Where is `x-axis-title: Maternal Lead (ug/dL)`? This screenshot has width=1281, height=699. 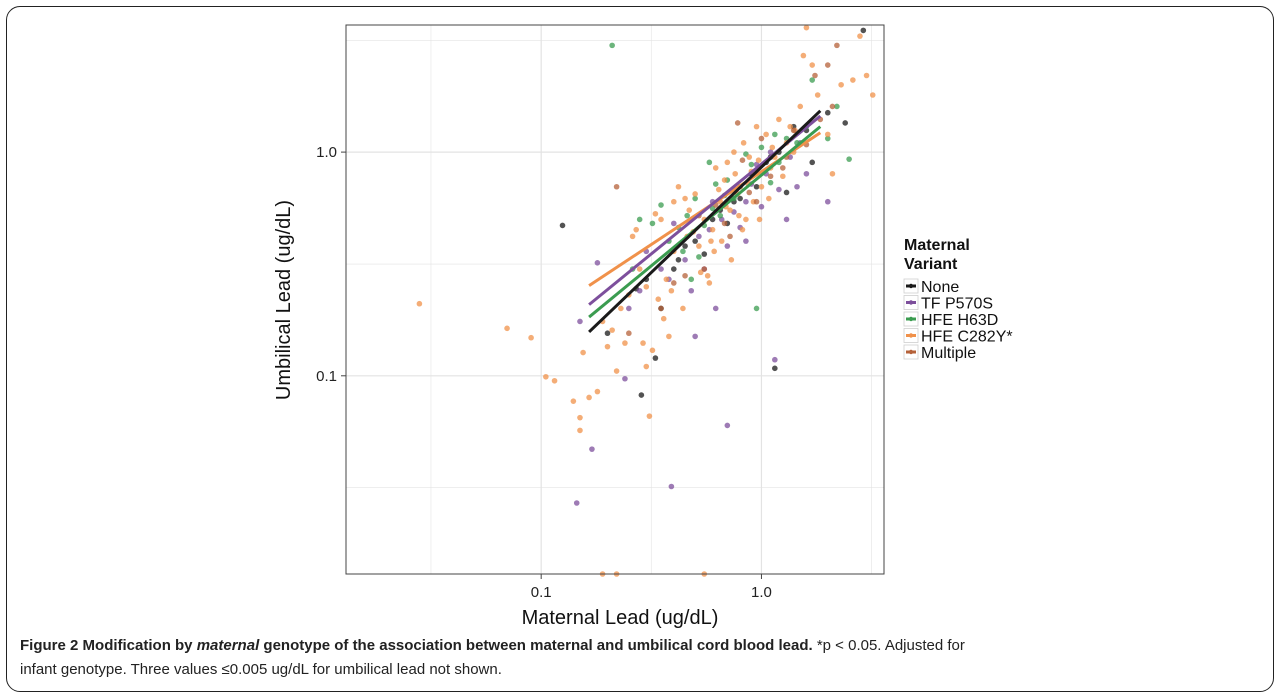
x-axis-title: Maternal Lead (ug/dL) is located at coordinates (620, 618).